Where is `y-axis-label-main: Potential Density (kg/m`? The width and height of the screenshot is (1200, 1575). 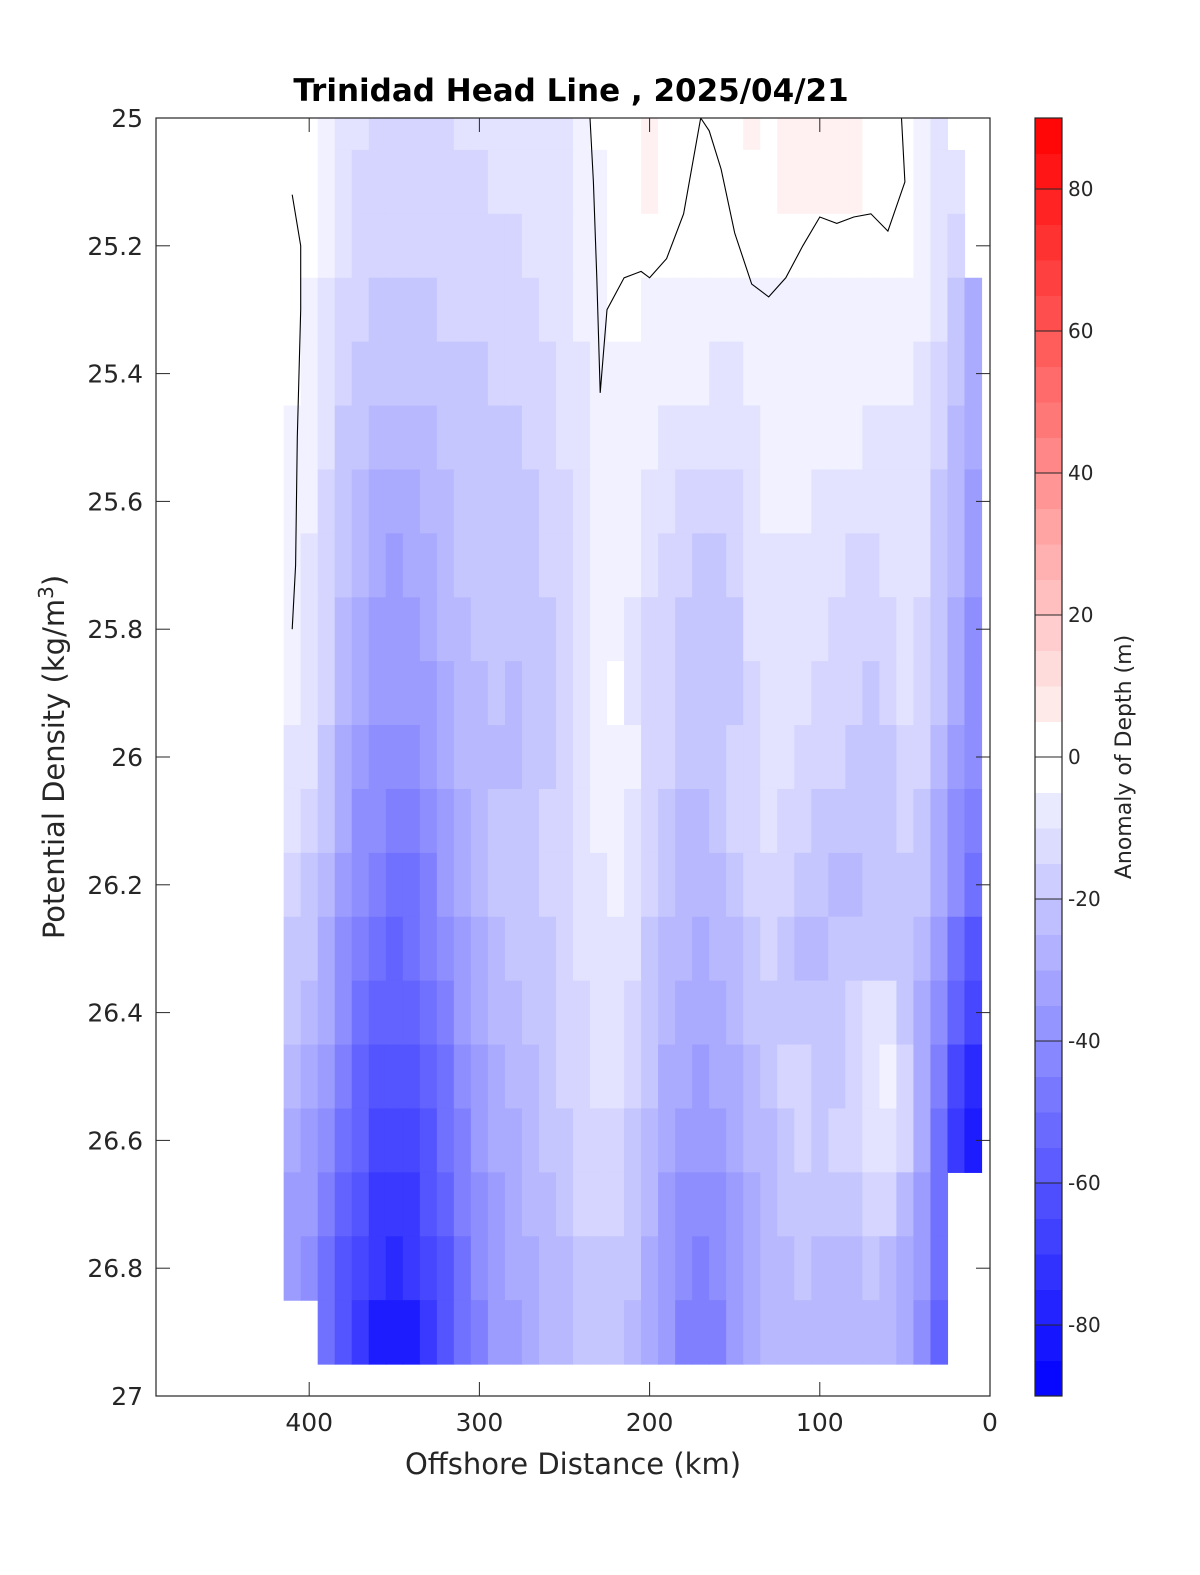
y-axis-label-main: Potential Density (kg/m is located at coordinates (54, 769).